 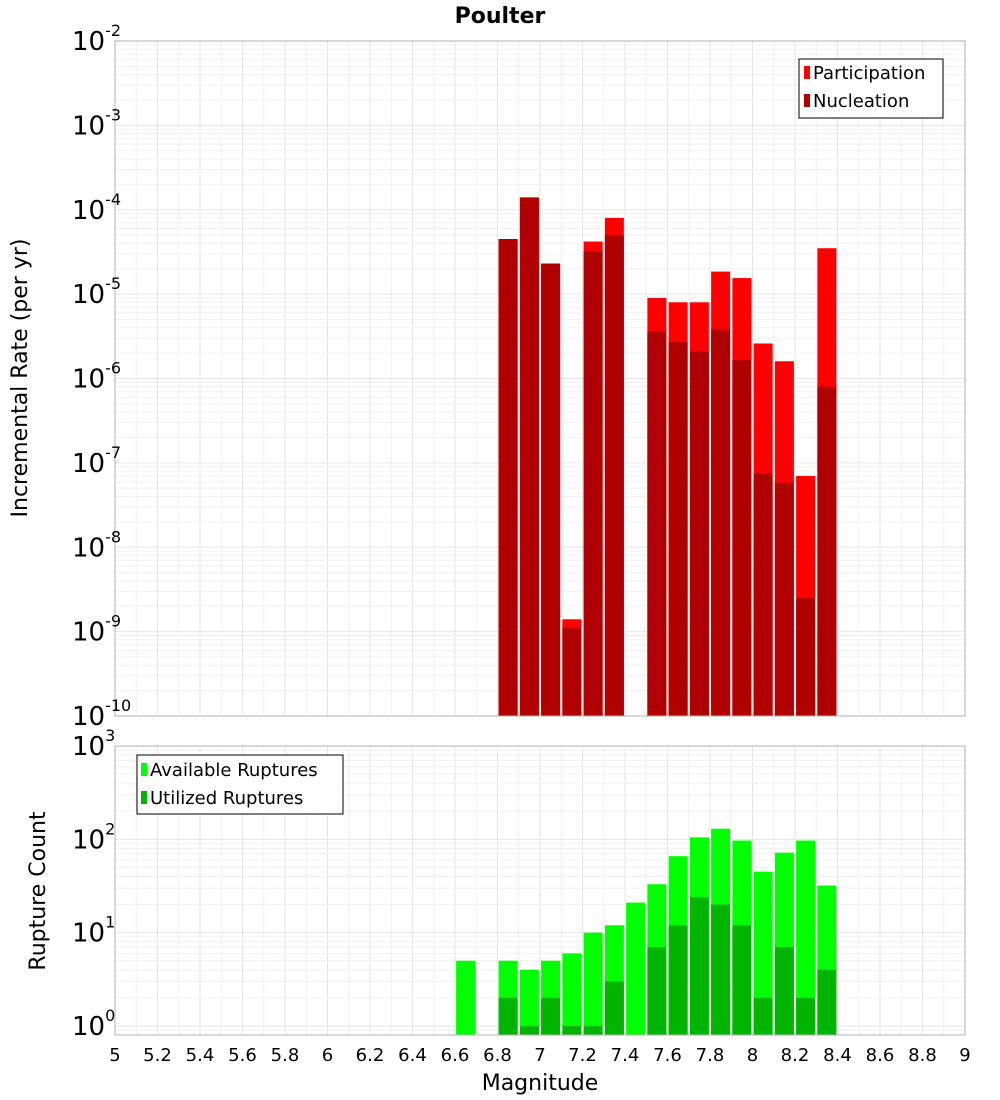 I want to click on x-tick-label: 6.8, so click(x=497, y=1055).